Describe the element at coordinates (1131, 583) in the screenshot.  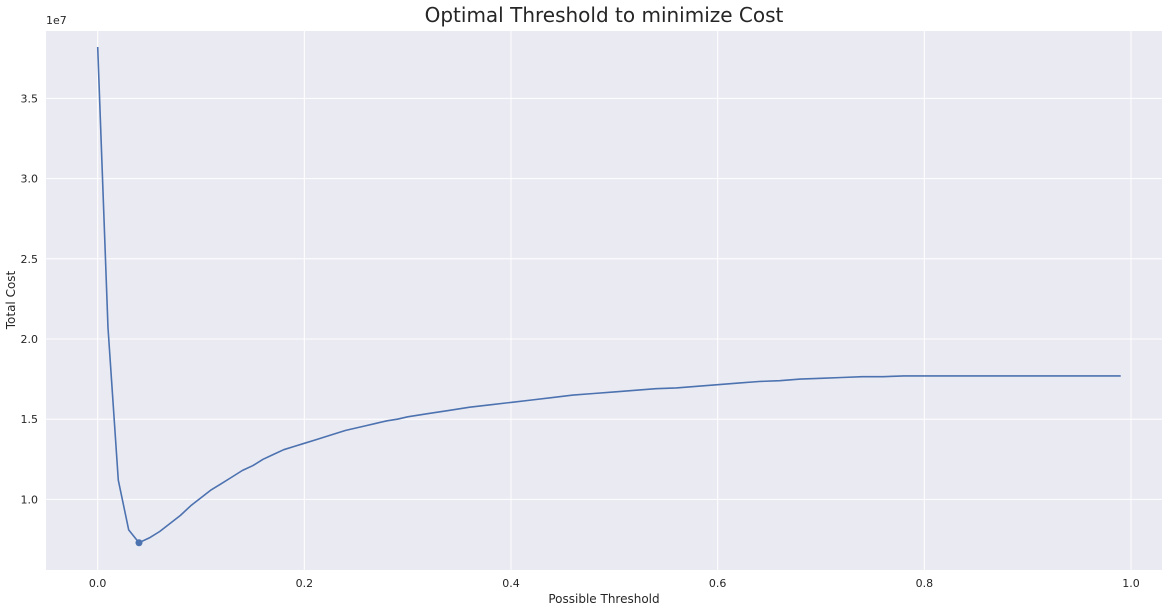
I see `x-tick-label: 1.0` at that location.